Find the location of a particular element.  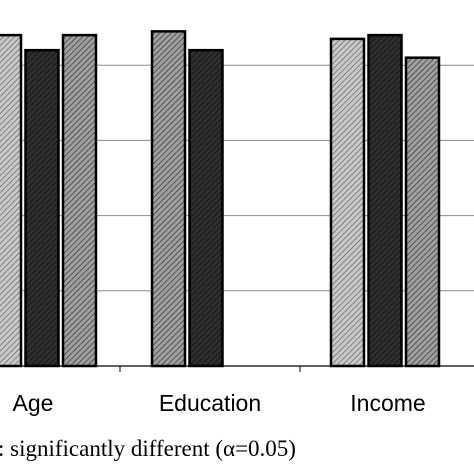

category-label-age: Age is located at coordinates (33, 403).